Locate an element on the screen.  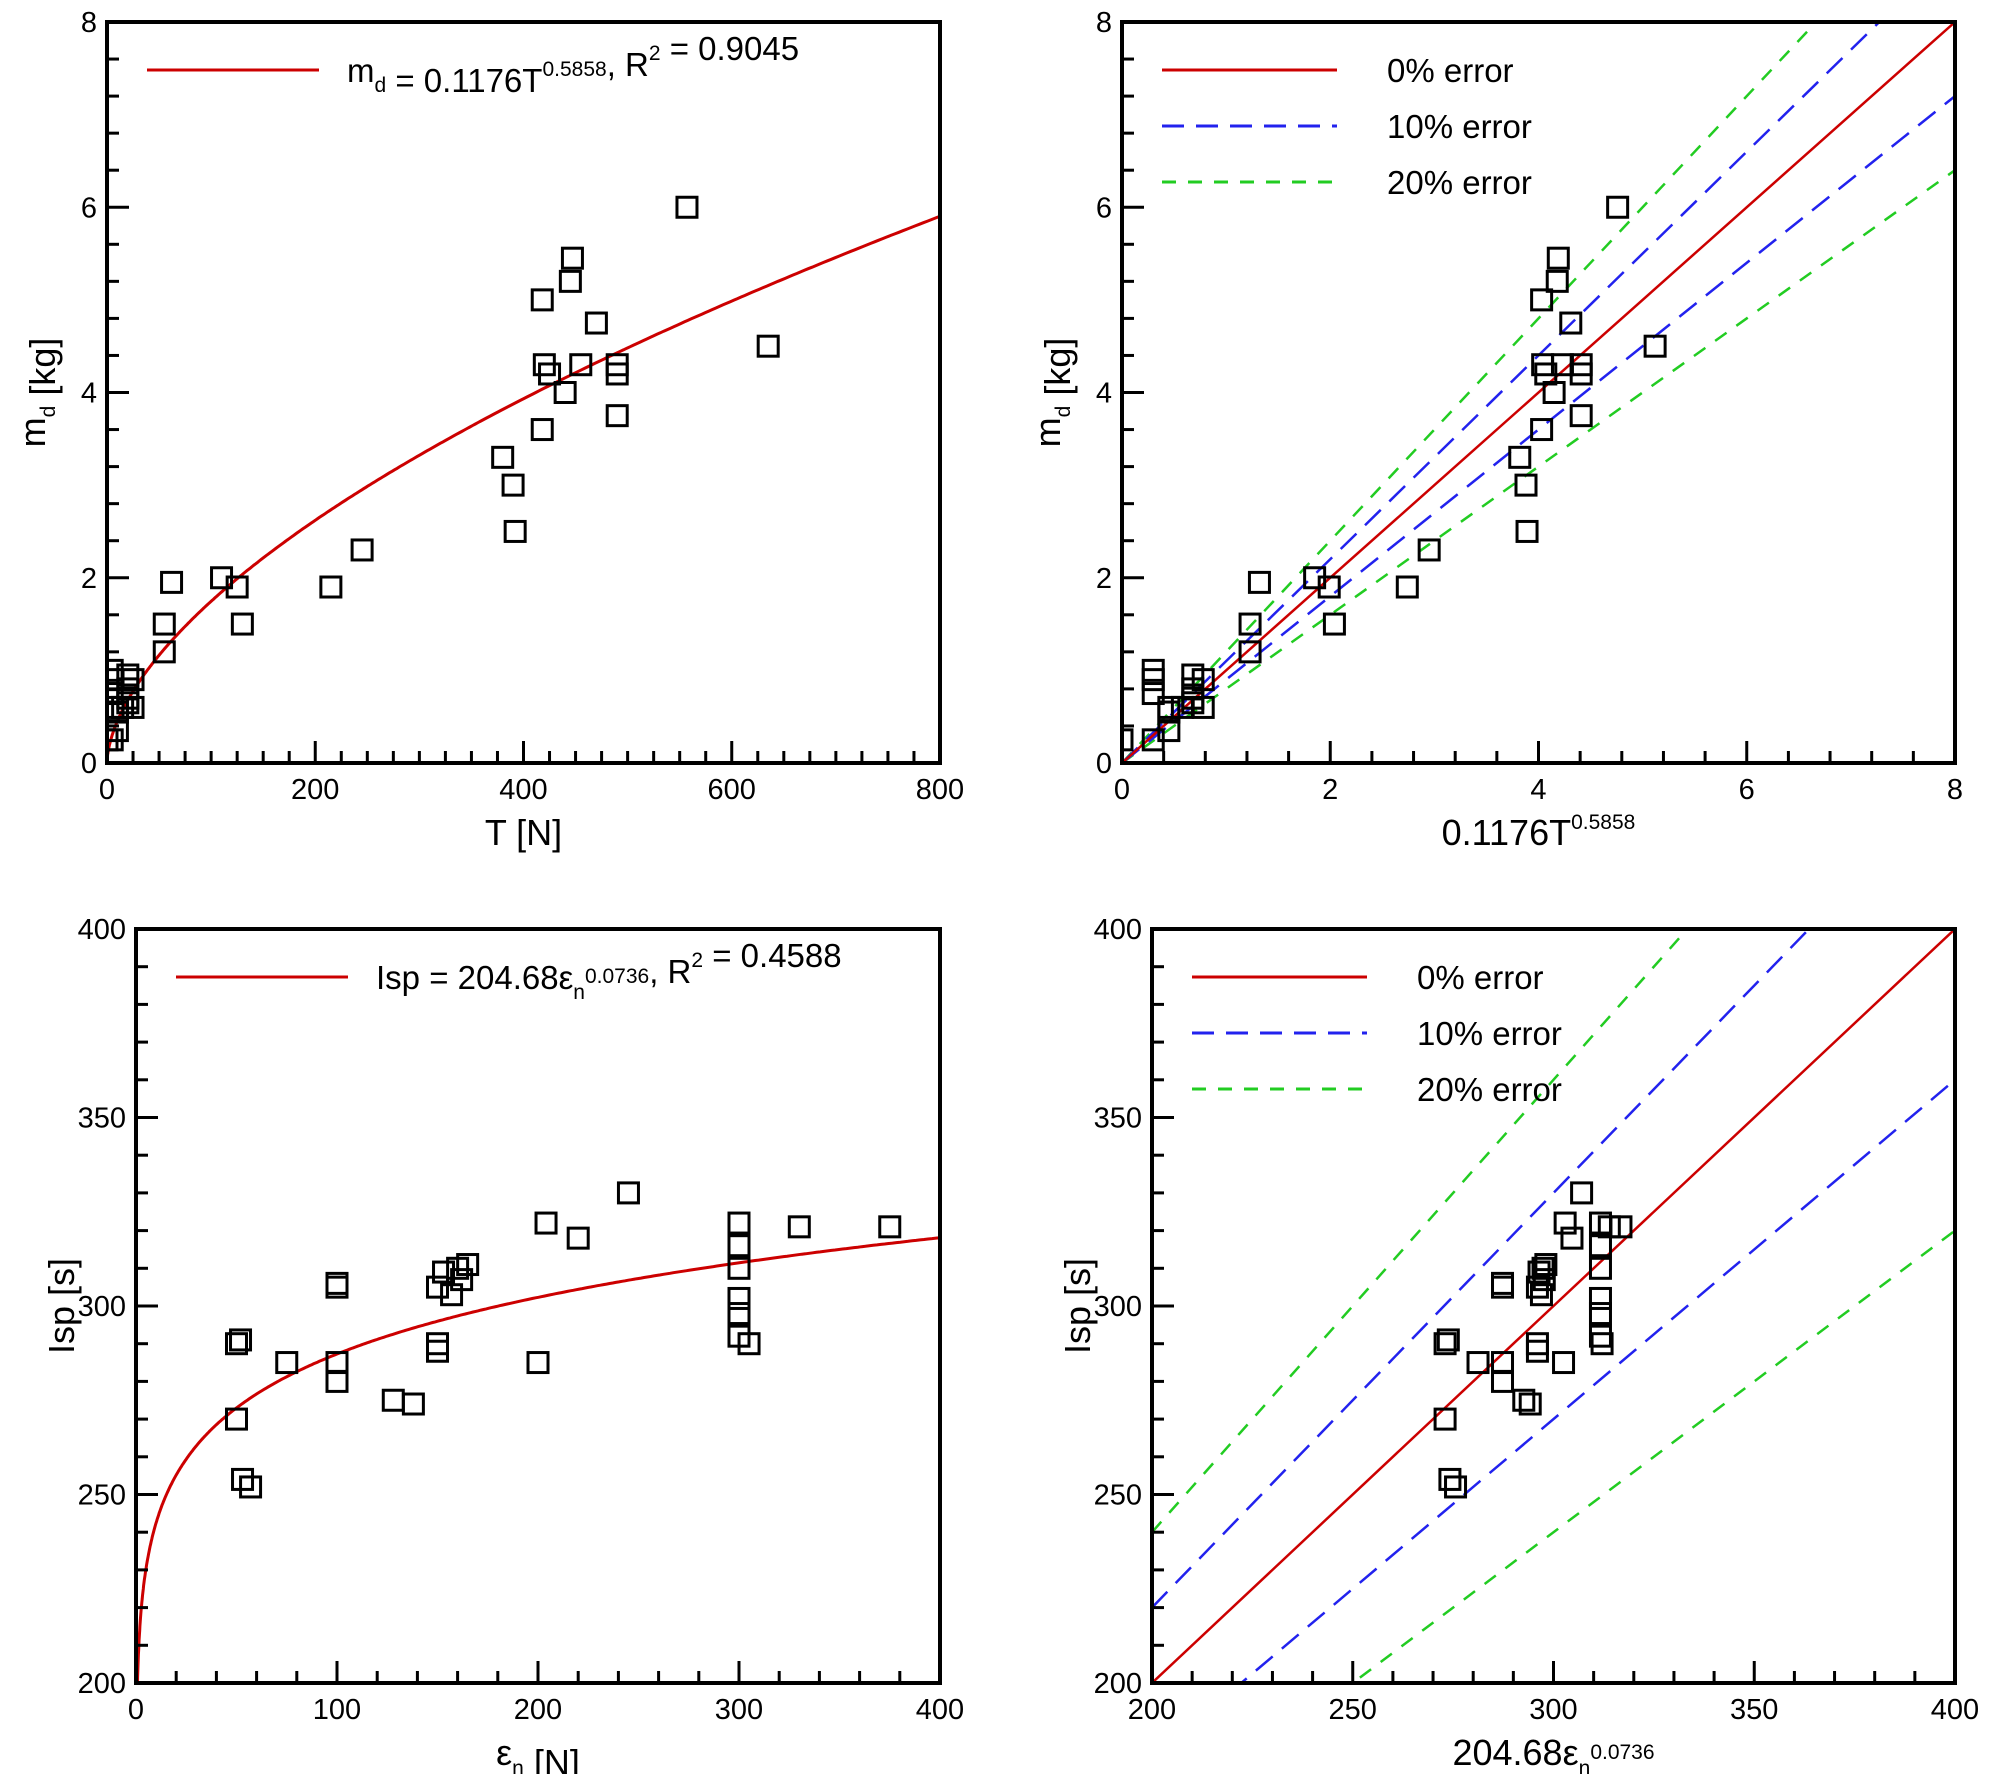
y-axis-title-part: [kg] is located at coordinates (42, 372).